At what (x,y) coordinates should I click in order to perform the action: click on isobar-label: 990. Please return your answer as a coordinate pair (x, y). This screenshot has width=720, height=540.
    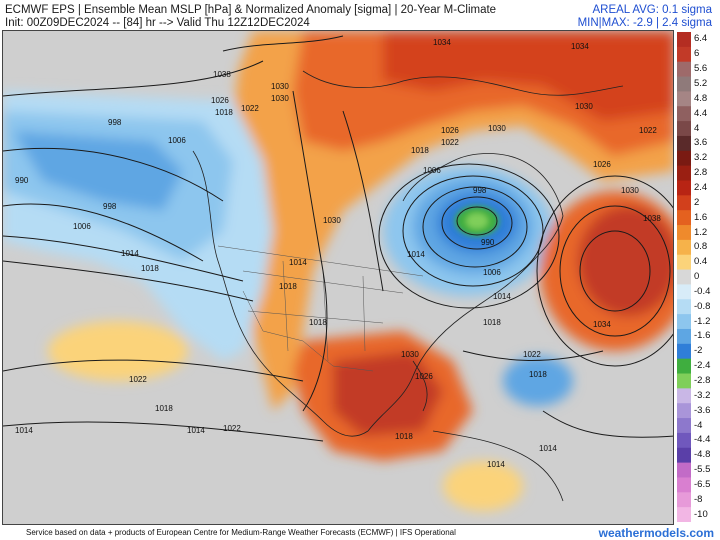
    Looking at the image, I should click on (22, 180).